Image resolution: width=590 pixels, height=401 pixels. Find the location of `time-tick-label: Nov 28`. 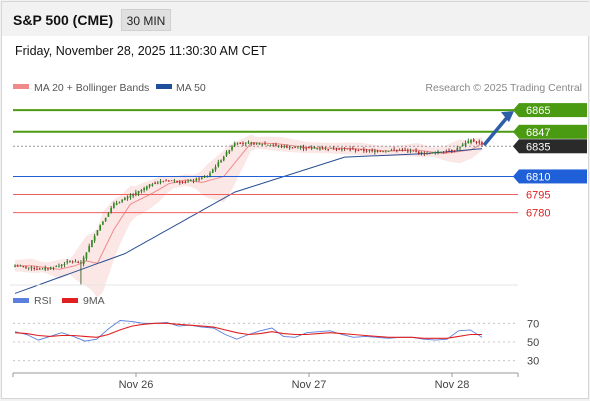

time-tick-label: Nov 28 is located at coordinates (452, 385).